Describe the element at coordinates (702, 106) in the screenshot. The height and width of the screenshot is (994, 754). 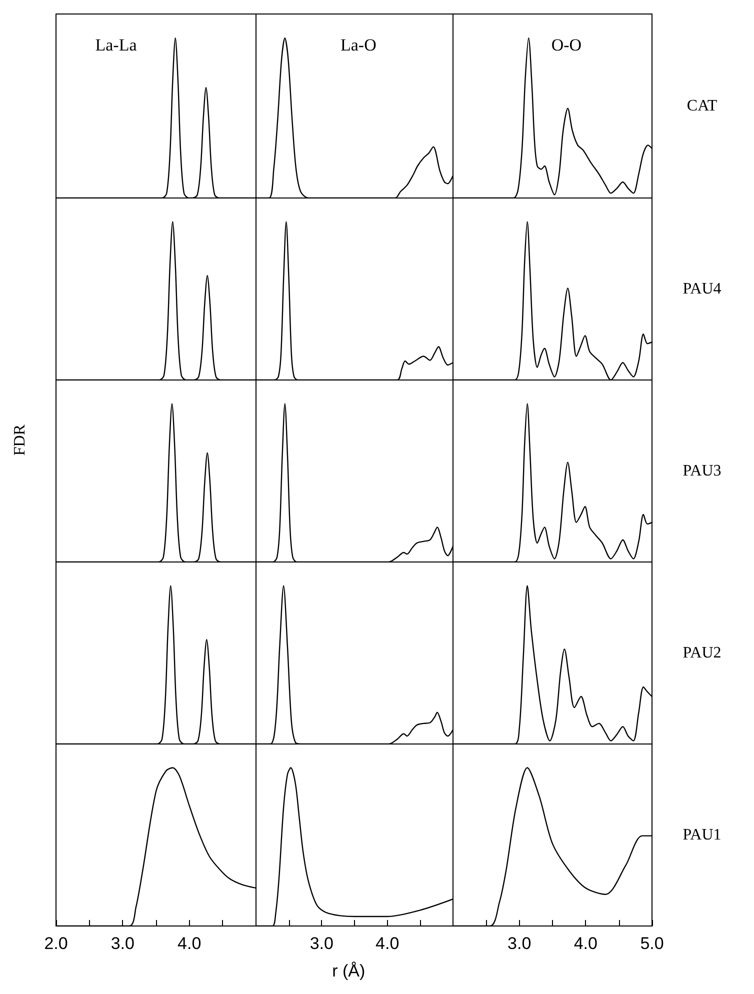
I see `text: CAT` at that location.